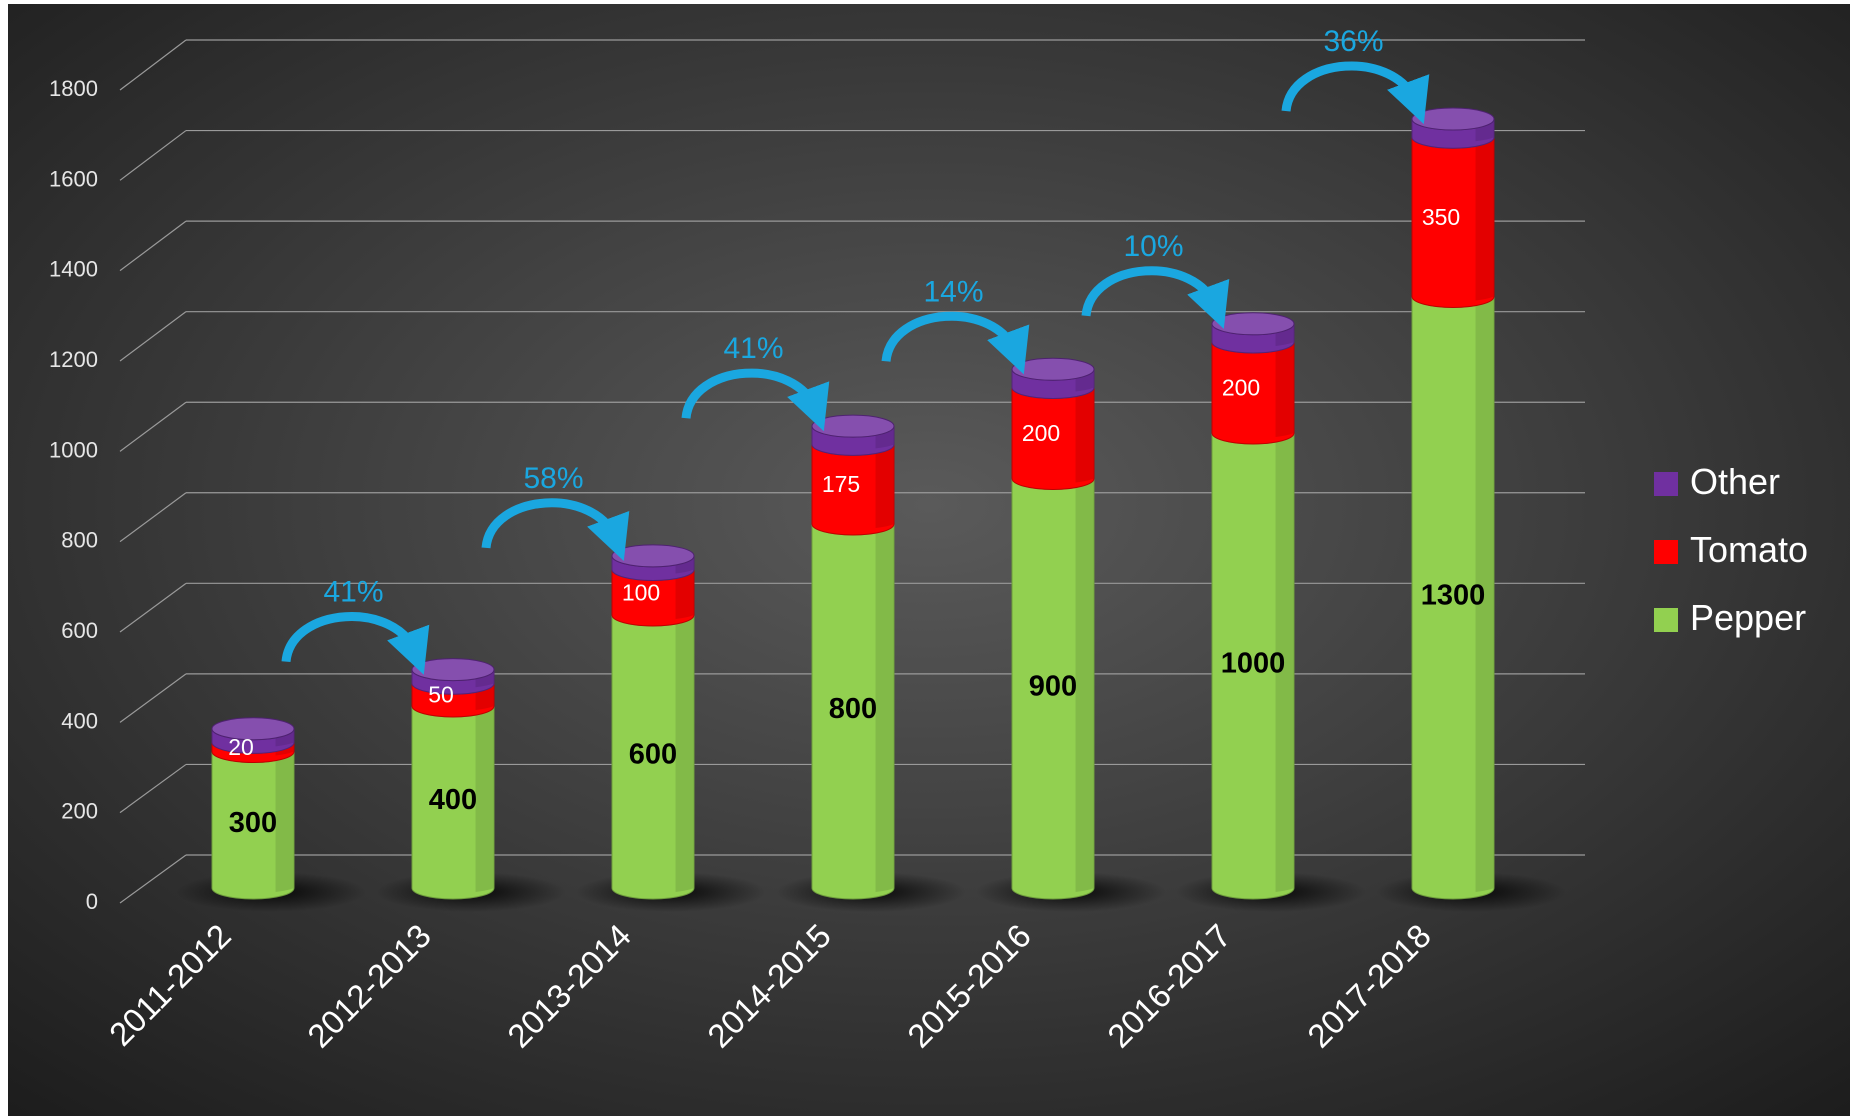  I want to click on y-tick-label: 400, so click(79, 720).